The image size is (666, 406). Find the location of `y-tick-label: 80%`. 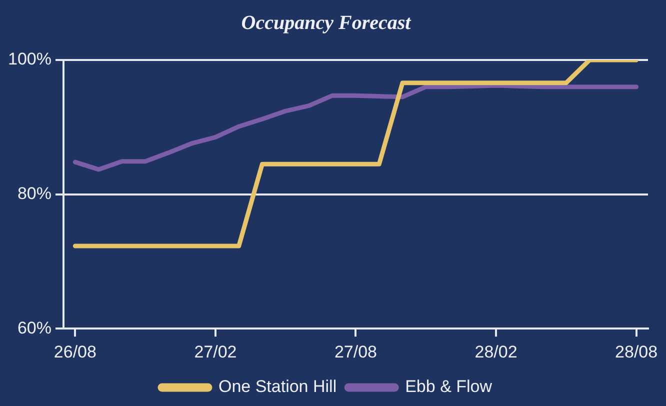

y-tick-label: 80% is located at coordinates (34, 193).